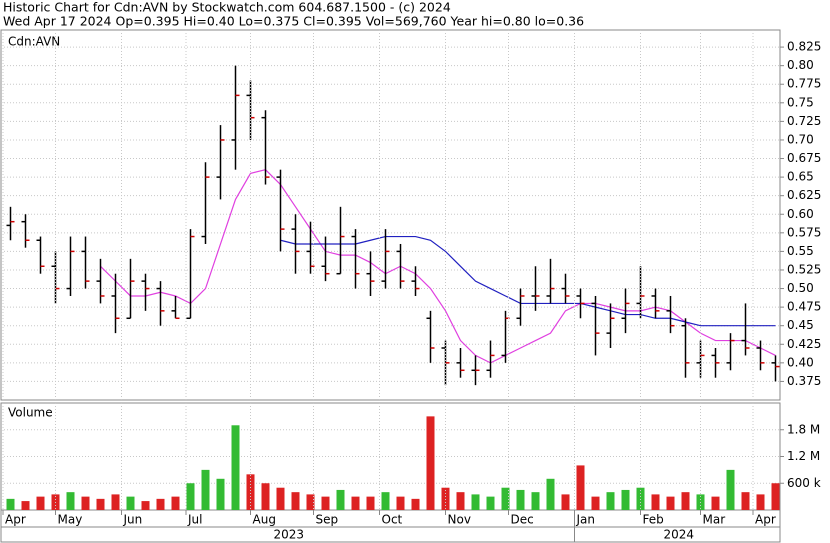 This screenshot has width=830, height=543. Describe the element at coordinates (459, 520) in the screenshot. I see `x-tick-label: Nov` at that location.